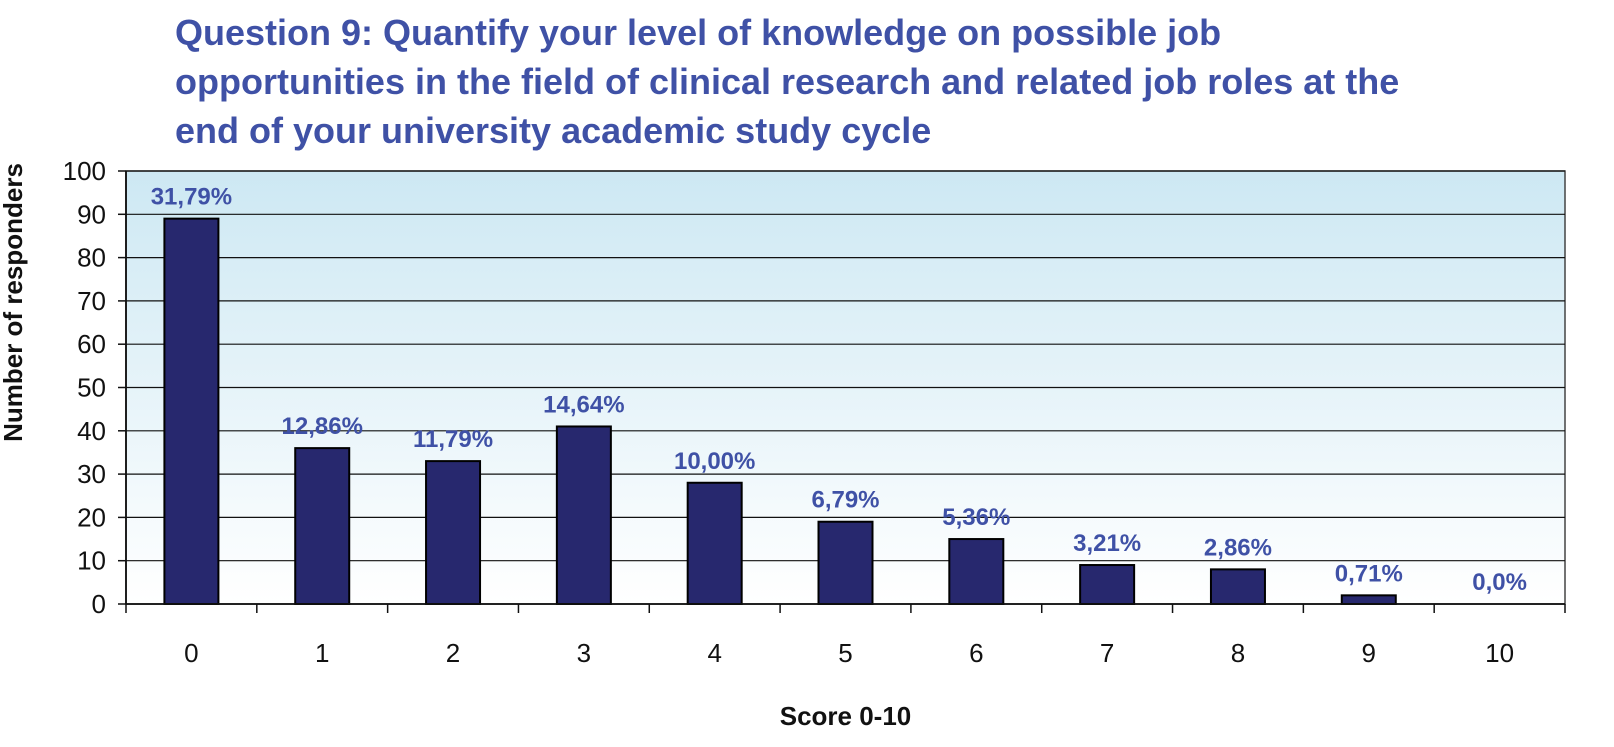  Describe the element at coordinates (845, 500) in the screenshot. I see `data-label: 6,79%` at that location.